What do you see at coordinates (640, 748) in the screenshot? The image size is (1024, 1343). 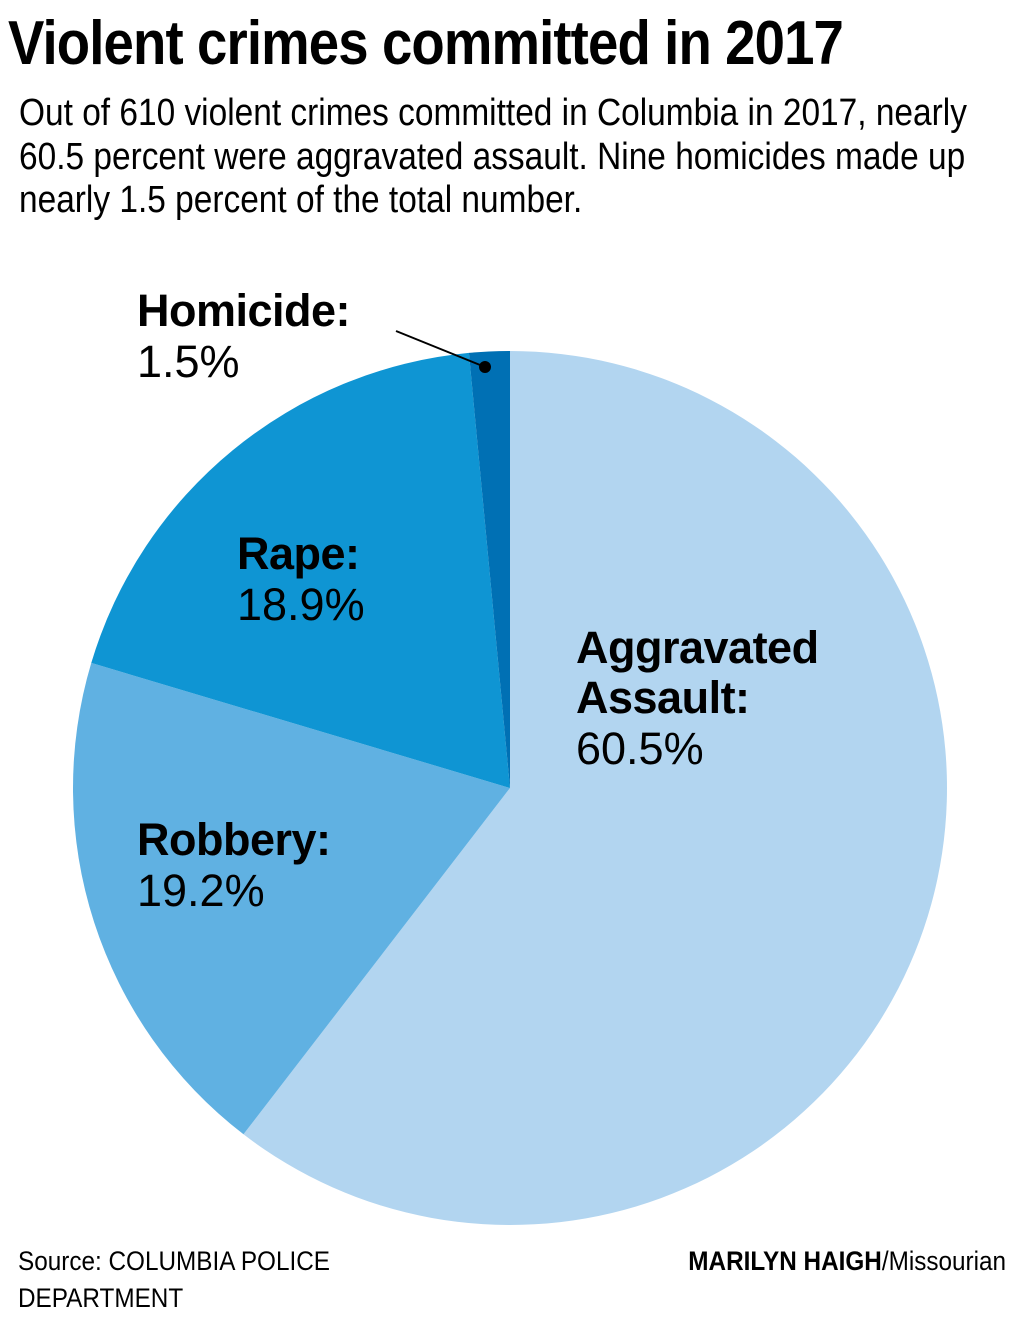 I see `aggravated-assault-label-value: 60.5%` at bounding box center [640, 748].